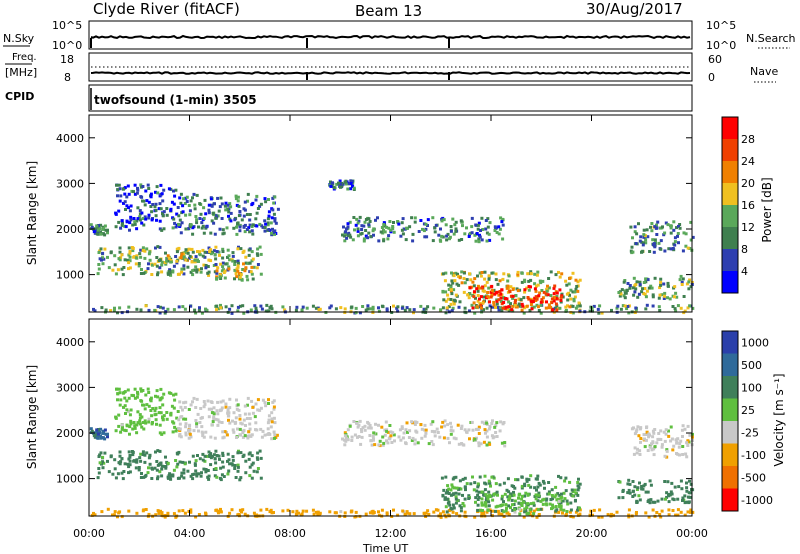 The width and height of the screenshot is (800, 554). I want to click on power-colorbar-label: Power [dB], so click(767, 209).